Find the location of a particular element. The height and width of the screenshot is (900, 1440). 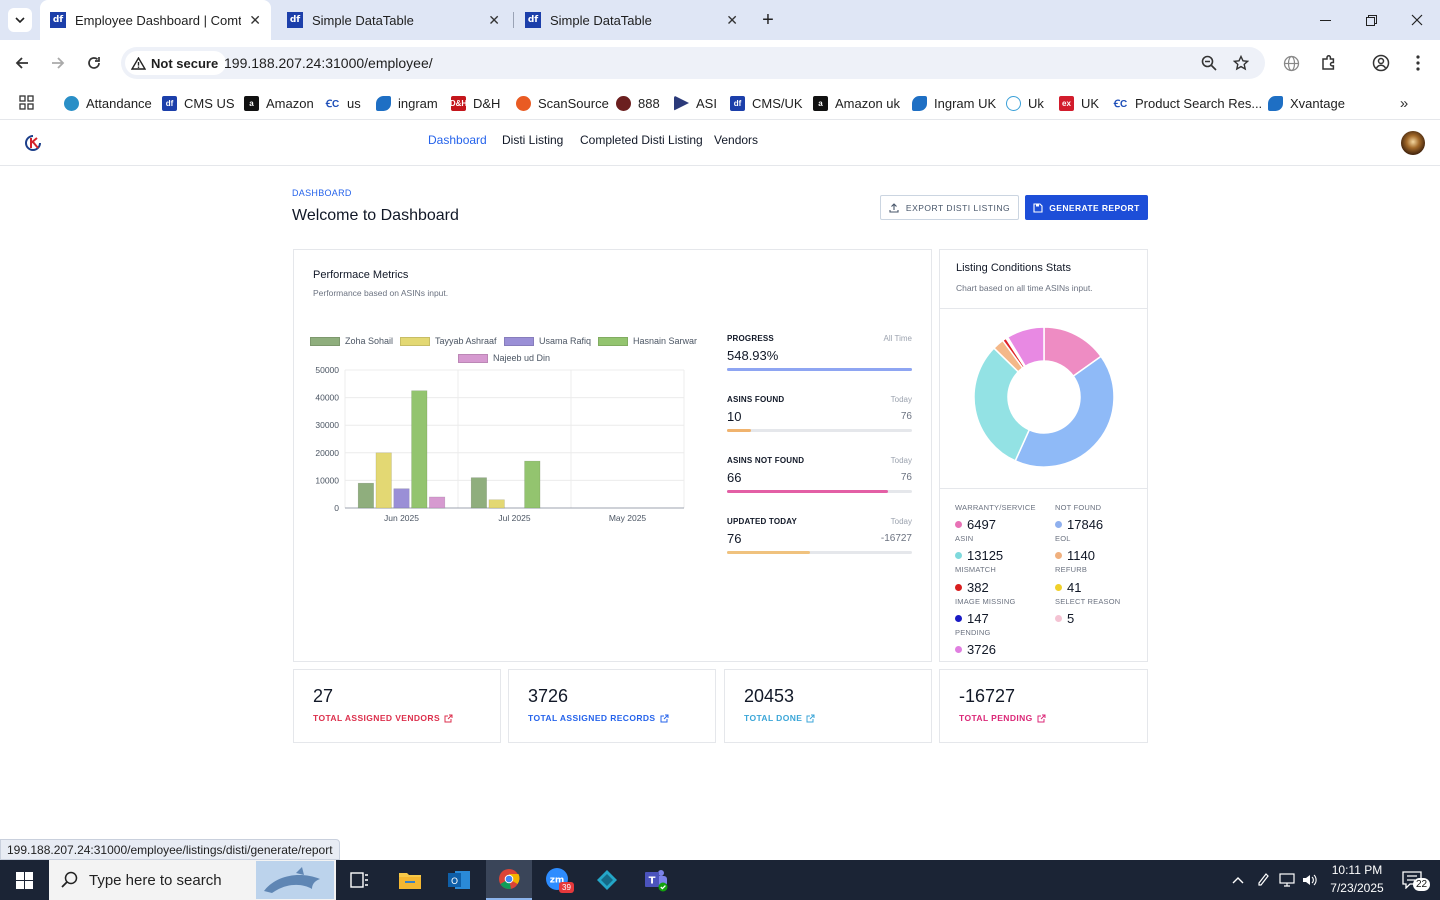

stat-item: 17846 is located at coordinates (1079, 524).